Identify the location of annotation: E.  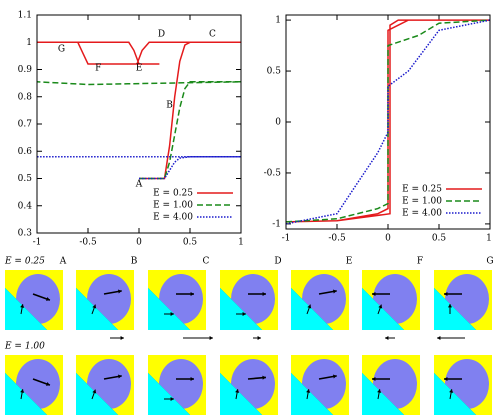
(139, 69).